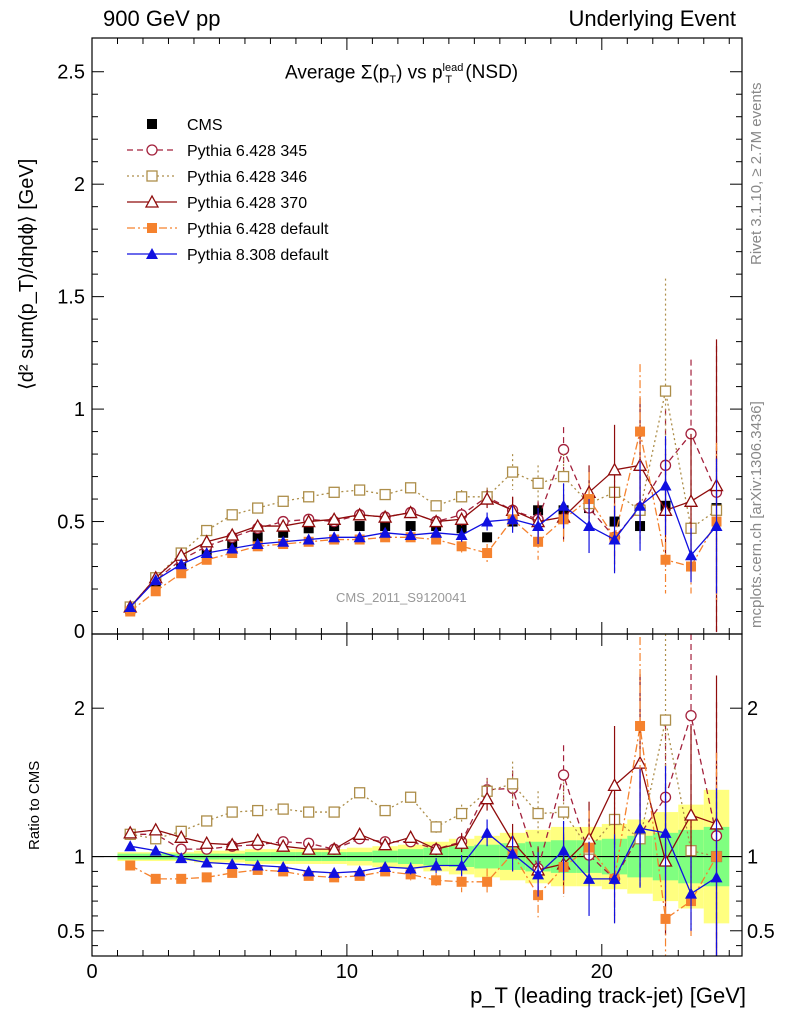 The image size is (786, 1024). I want to click on plot-title: Average Σ(pT) vs pleadT (NSD), so click(401, 74).